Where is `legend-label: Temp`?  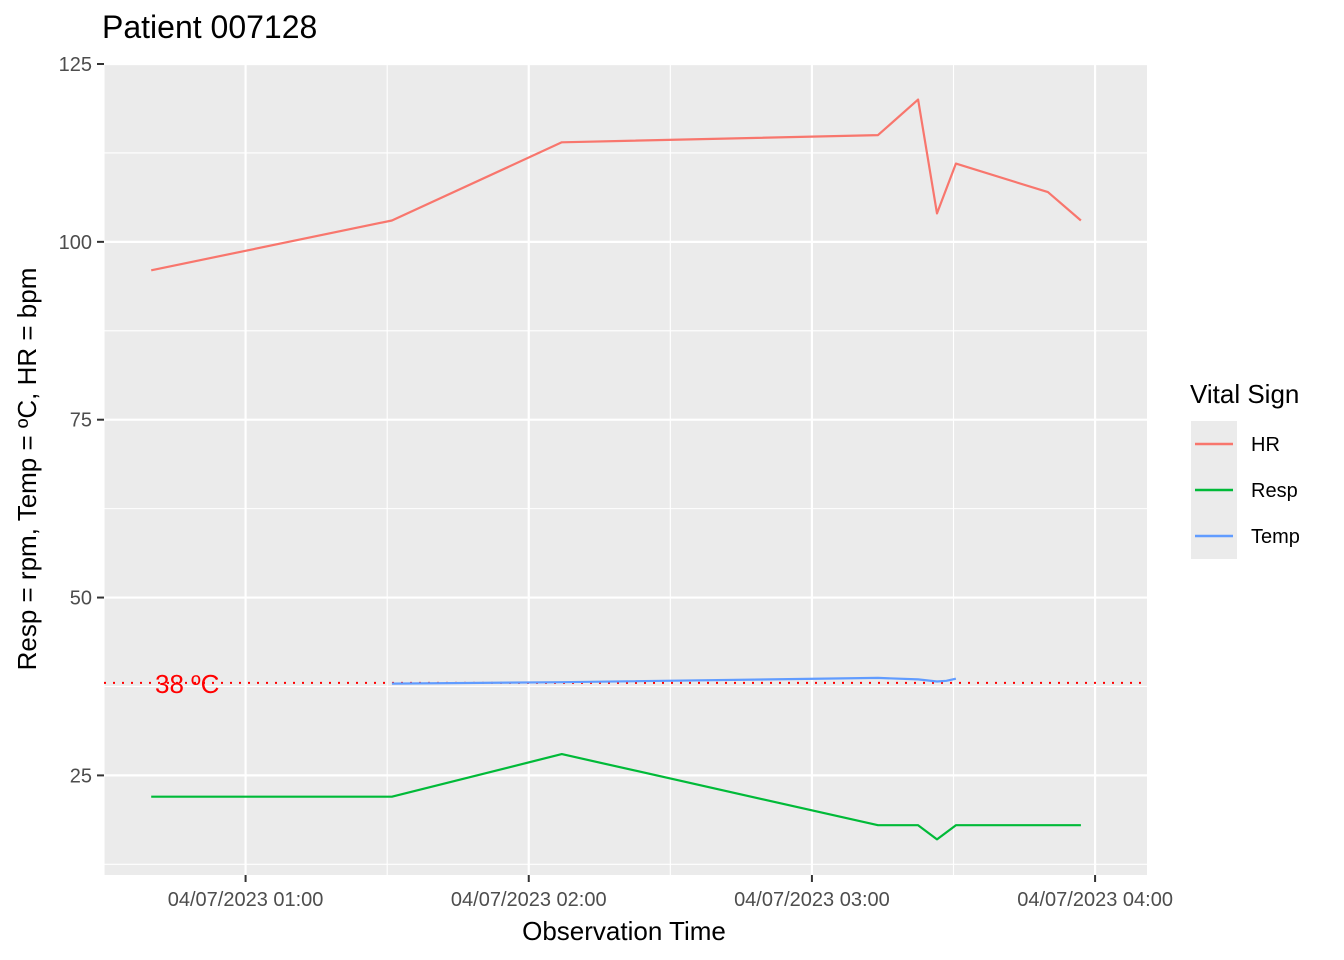 legend-label: Temp is located at coordinates (1275, 537).